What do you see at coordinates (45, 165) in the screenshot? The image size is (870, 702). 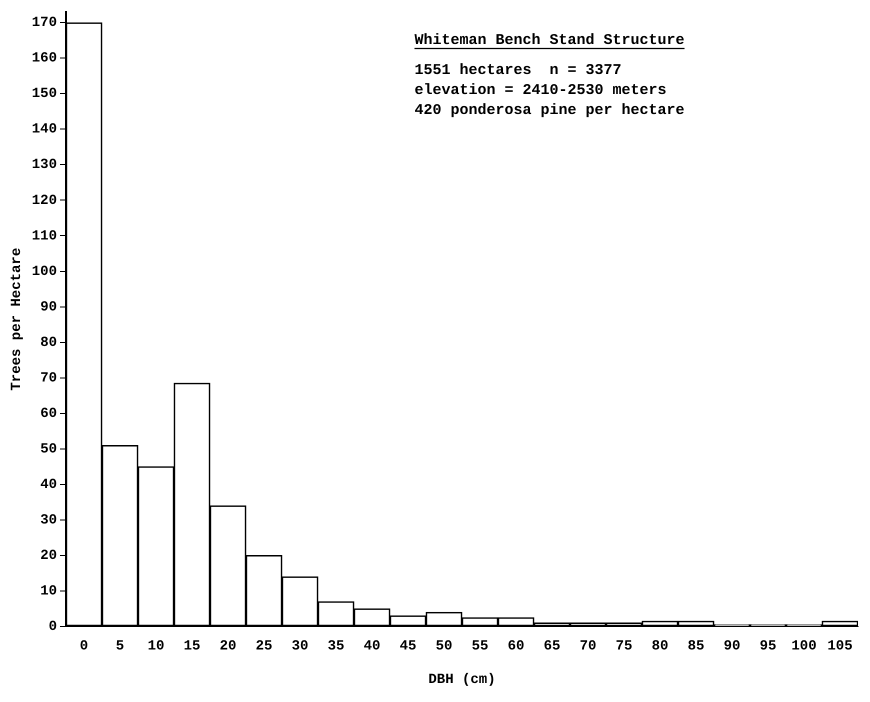 I see `y-tick-label: 130` at bounding box center [45, 165].